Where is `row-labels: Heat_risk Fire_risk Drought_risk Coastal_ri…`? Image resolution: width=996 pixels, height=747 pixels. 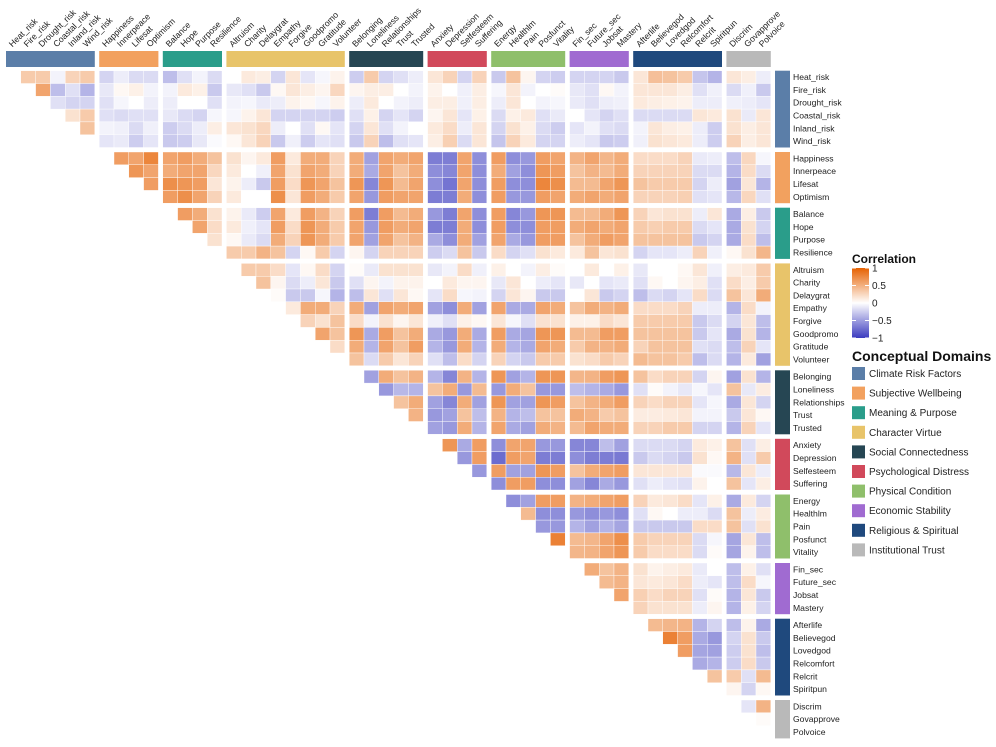
row-labels: Heat_risk Fire_risk Drought_risk Coastal_ri… is located at coordinates (819, 404).